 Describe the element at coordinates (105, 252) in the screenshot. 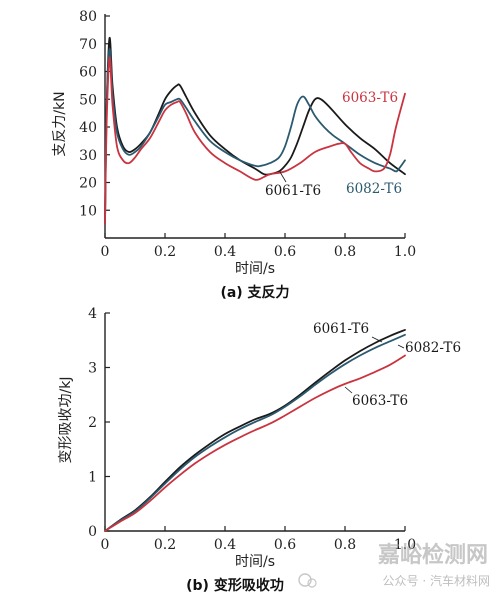

I see `chart-a-xtick-label: 0` at that location.